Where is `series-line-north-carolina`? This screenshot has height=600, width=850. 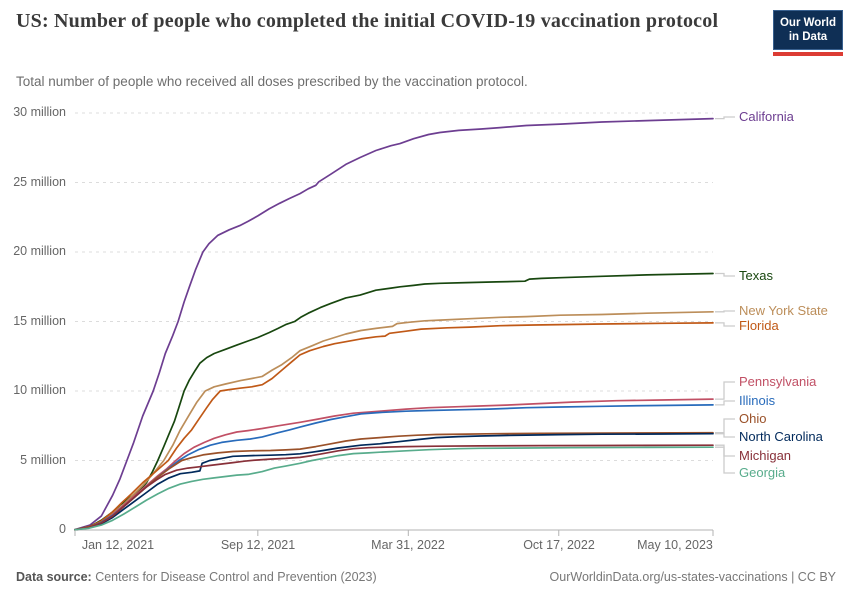
series-line-north-carolina is located at coordinates (394, 481).